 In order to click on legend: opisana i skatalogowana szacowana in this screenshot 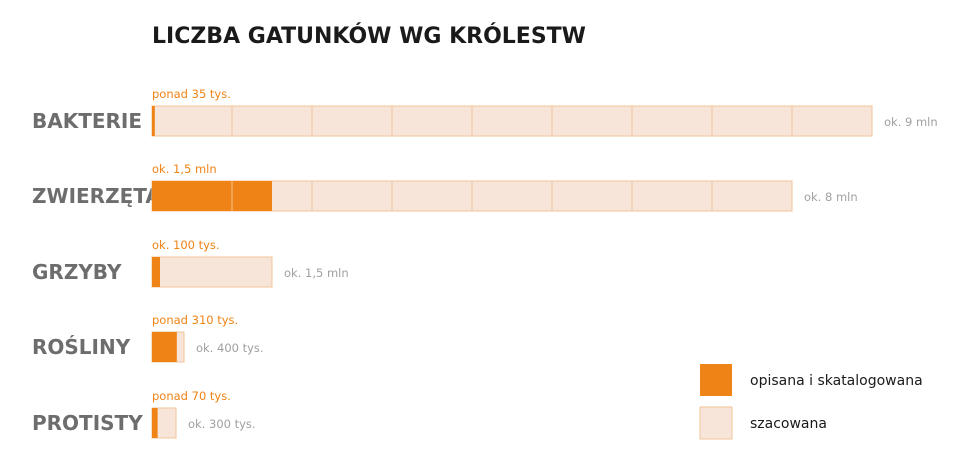, I will do `click(811, 402)`.